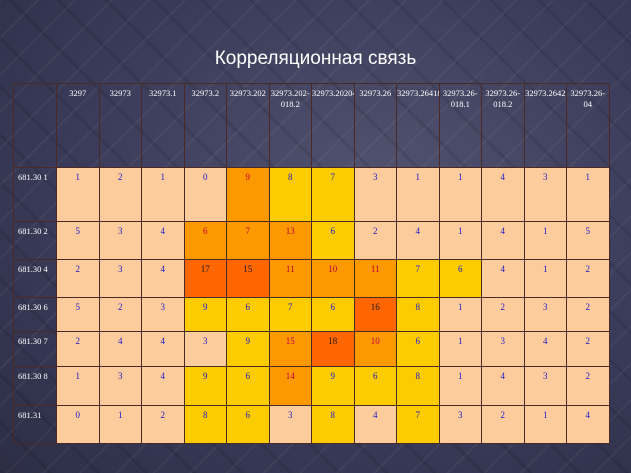 The height and width of the screenshot is (473, 631). What do you see at coordinates (333, 349) in the screenshot?
I see `value-cell: 18` at bounding box center [333, 349].